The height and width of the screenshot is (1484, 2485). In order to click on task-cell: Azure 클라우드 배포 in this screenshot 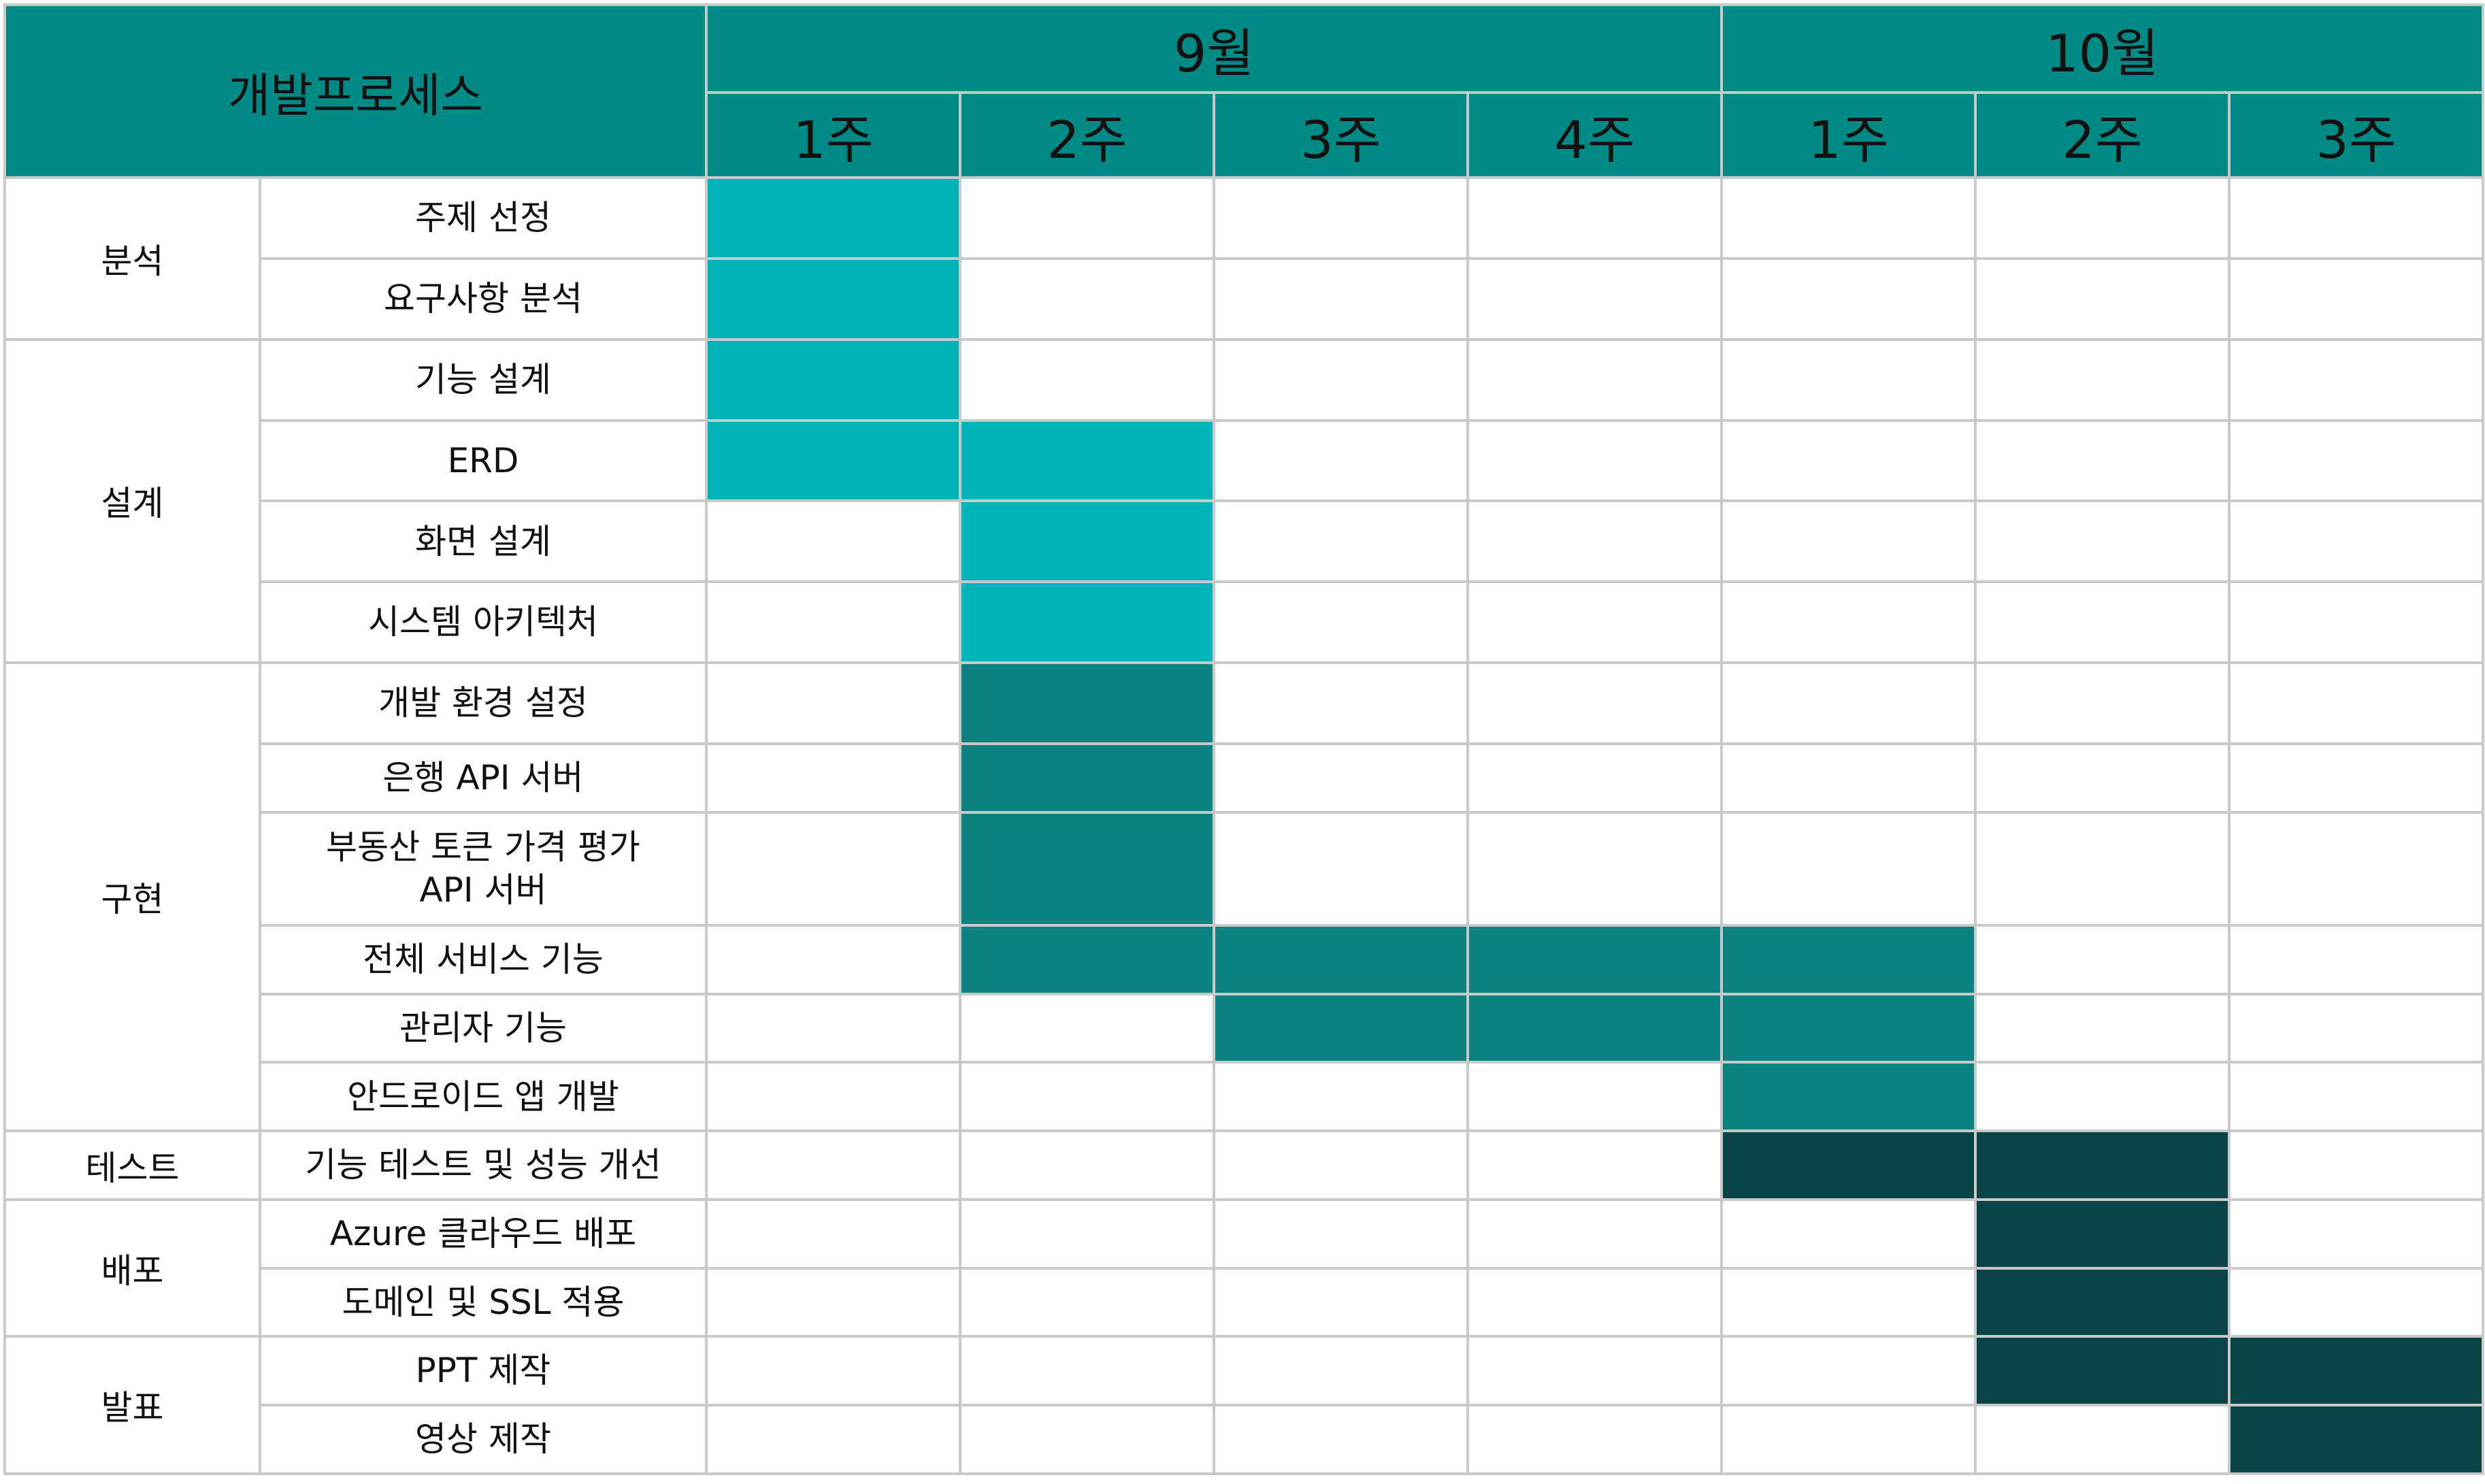, I will do `click(483, 1234)`.